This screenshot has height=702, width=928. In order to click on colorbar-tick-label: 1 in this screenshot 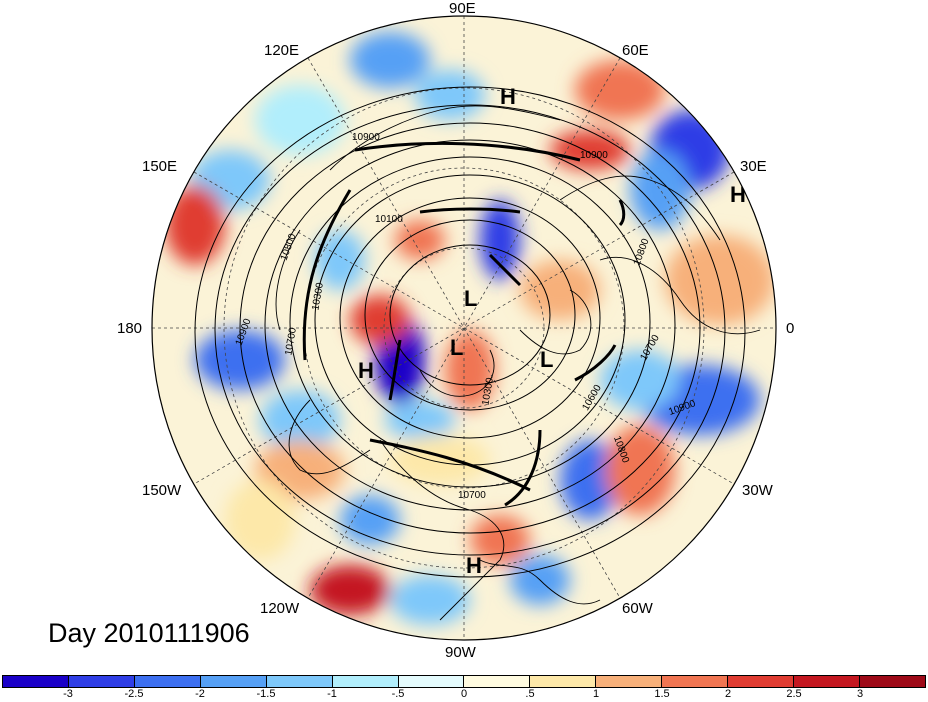, I will do `click(596, 694)`.